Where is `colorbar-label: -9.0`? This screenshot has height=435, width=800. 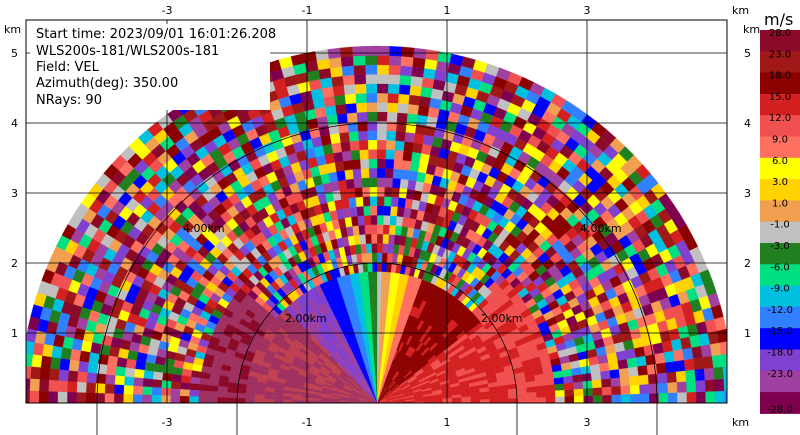 colorbar-label: -9.0 is located at coordinates (780, 289).